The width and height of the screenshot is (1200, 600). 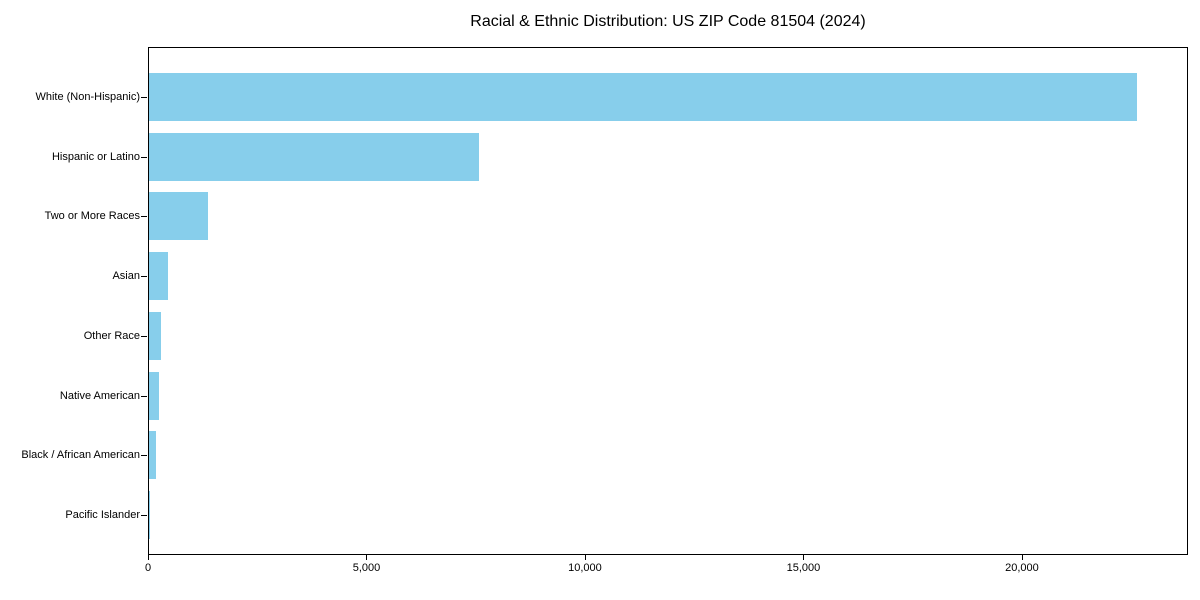 I want to click on y-tick-label: Native American, so click(x=99, y=395).